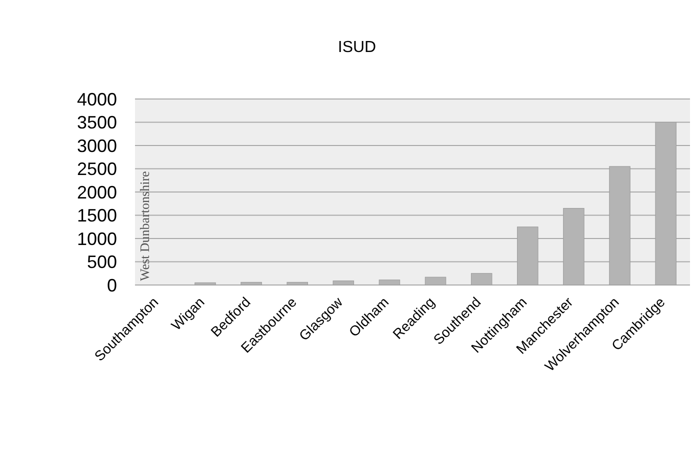 This screenshot has width=694, height=457. Describe the element at coordinates (96, 122) in the screenshot. I see `y-tick-label: 3500` at that location.